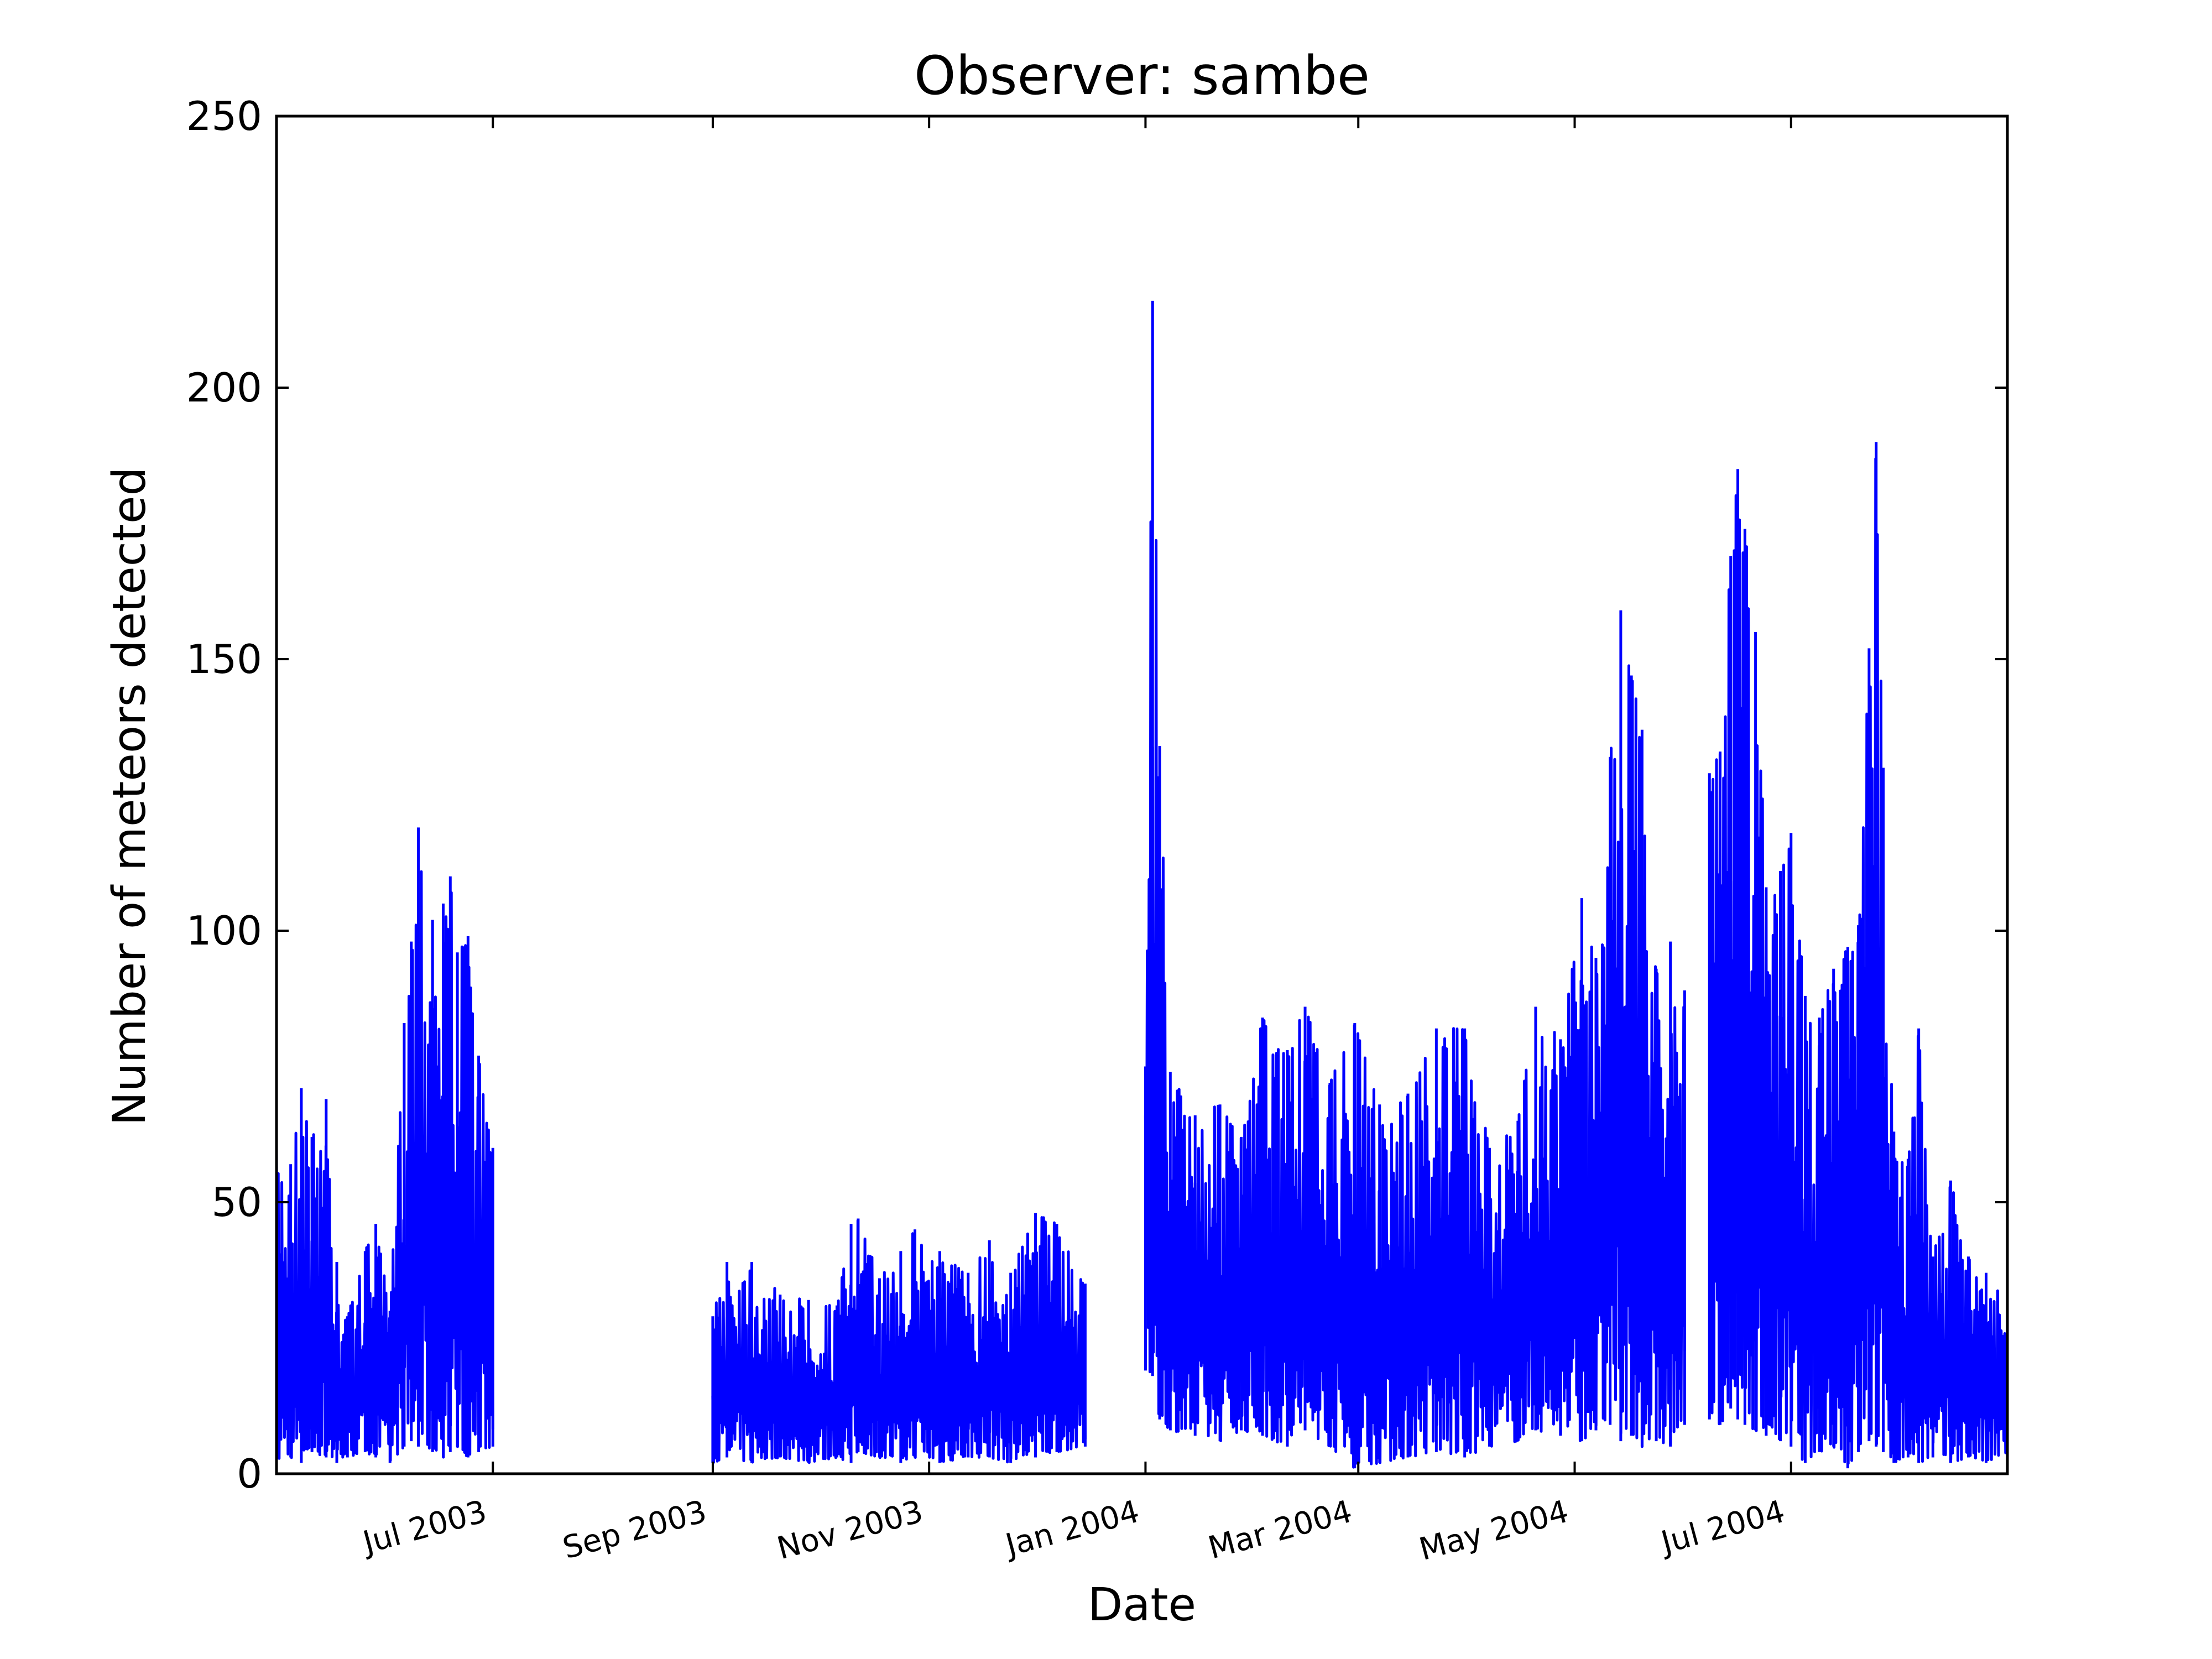 This screenshot has height=1659, width=2212. I want to click on y-tick-label: 250, so click(224, 116).